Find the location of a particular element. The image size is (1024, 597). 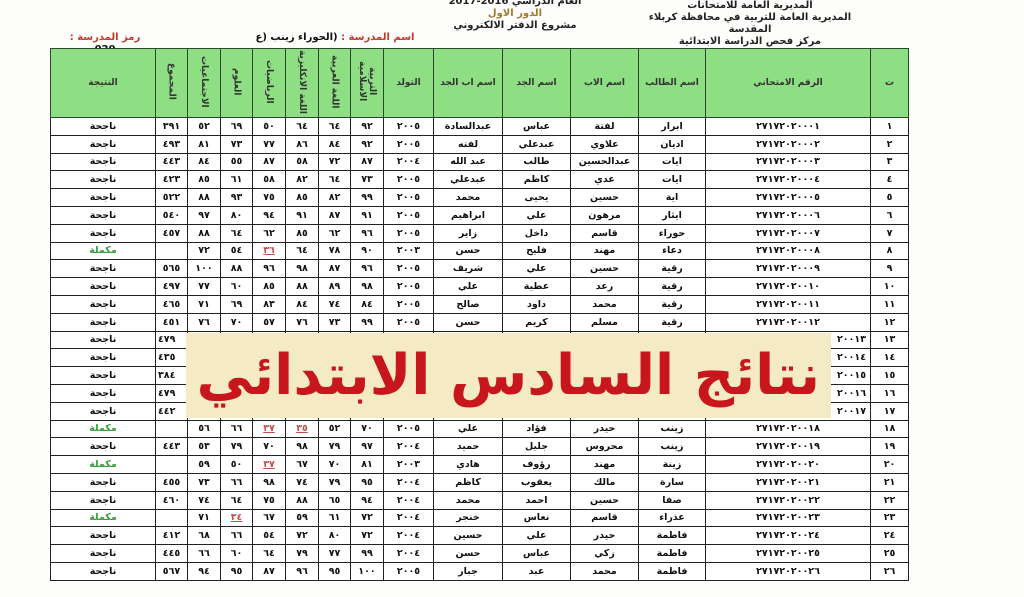

table-cell: مكملة is located at coordinates (103, 518).